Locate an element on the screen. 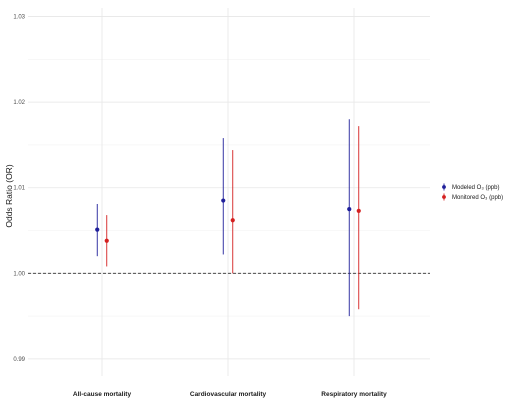  x-tick-label: All-cause mortality is located at coordinates (102, 394).